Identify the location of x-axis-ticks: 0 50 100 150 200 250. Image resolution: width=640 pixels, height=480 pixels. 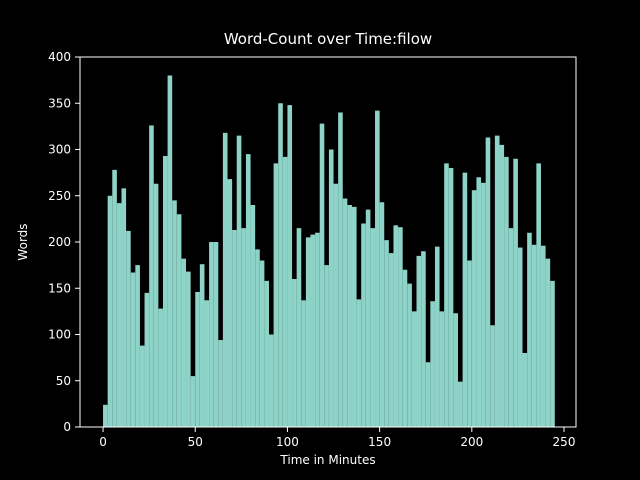
(337, 438).